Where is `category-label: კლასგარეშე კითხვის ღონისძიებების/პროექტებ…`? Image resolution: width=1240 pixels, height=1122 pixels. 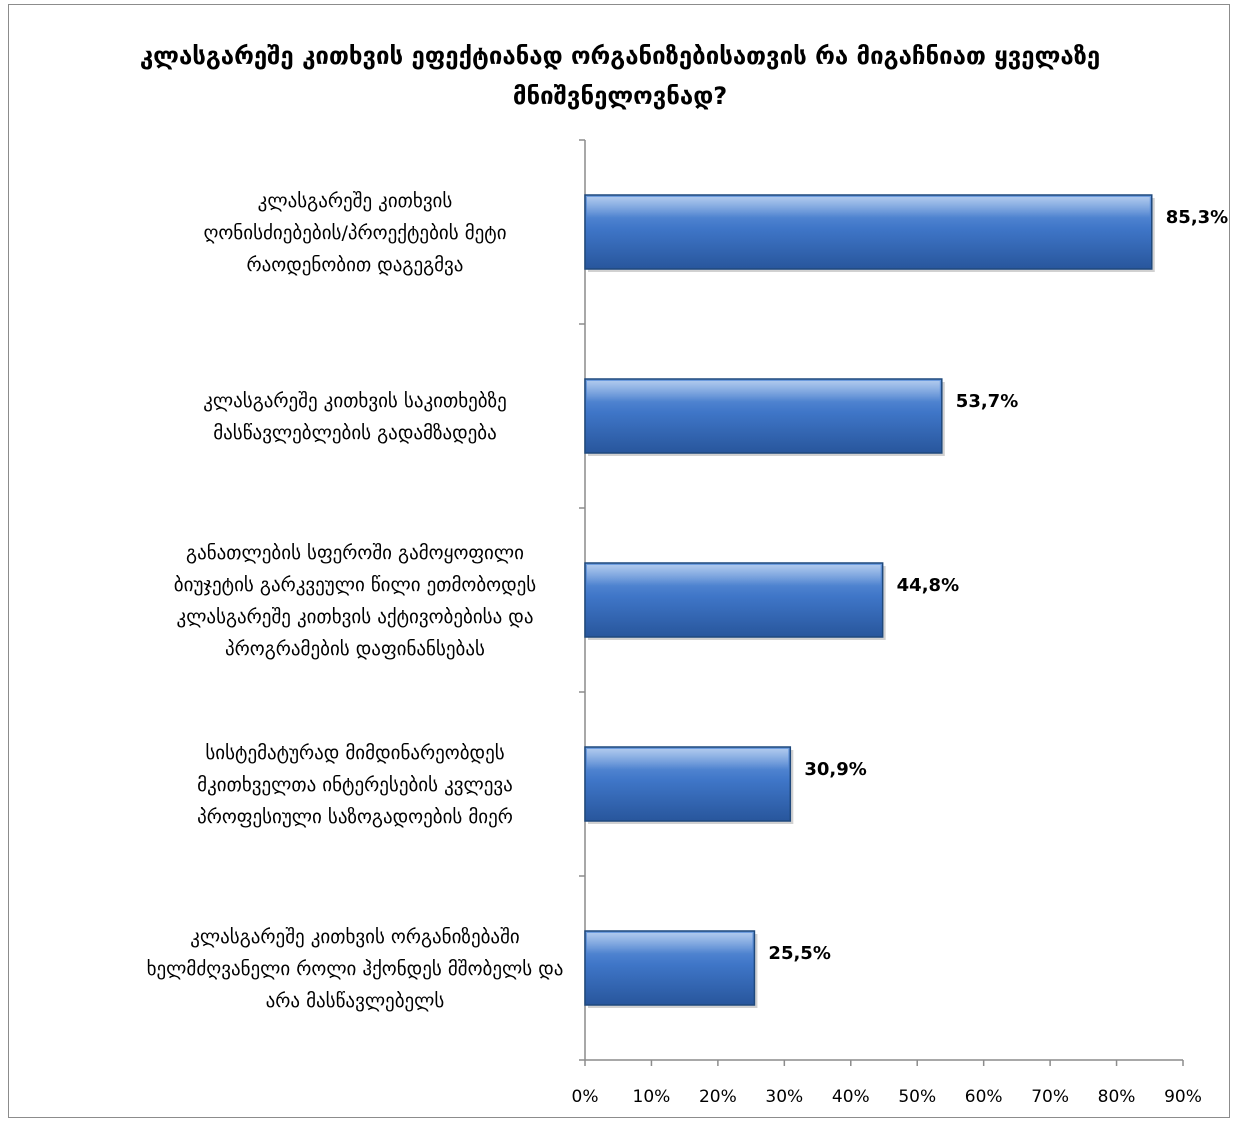 category-label: კლასგარეშე კითხვის ღონისძიებების/პროექტებ… is located at coordinates (354, 233).